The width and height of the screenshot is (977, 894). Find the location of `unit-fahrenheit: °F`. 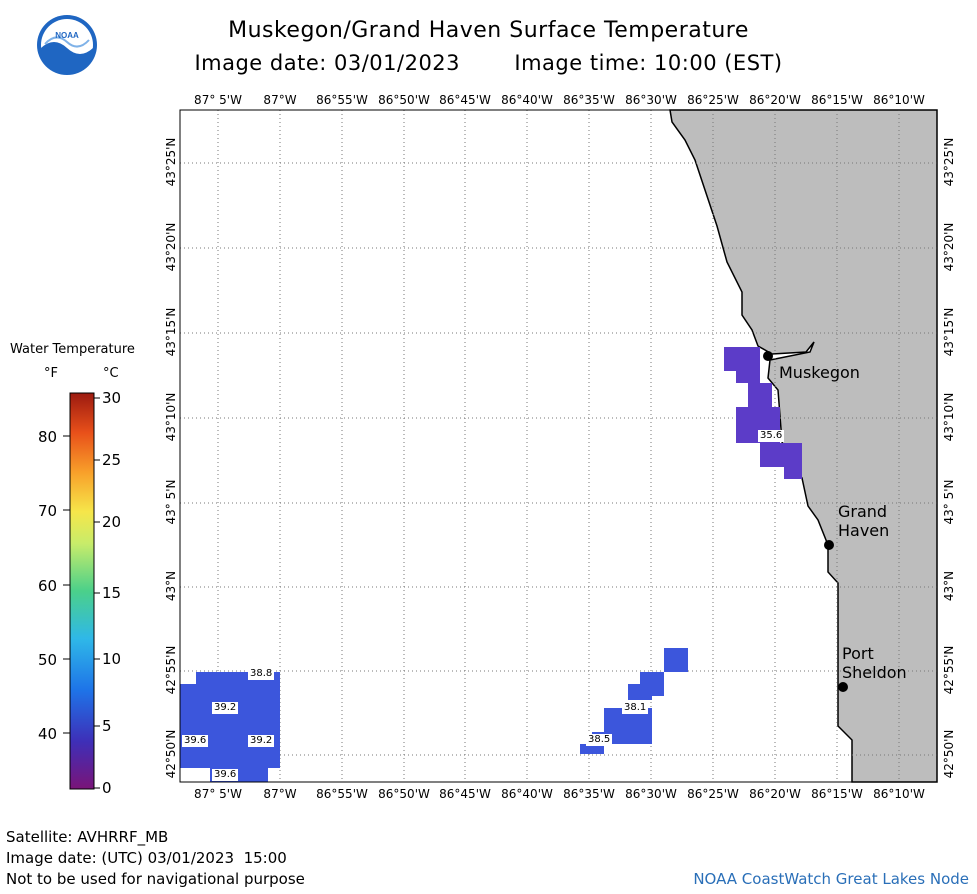

unit-fahrenheit: °F is located at coordinates (51, 373).